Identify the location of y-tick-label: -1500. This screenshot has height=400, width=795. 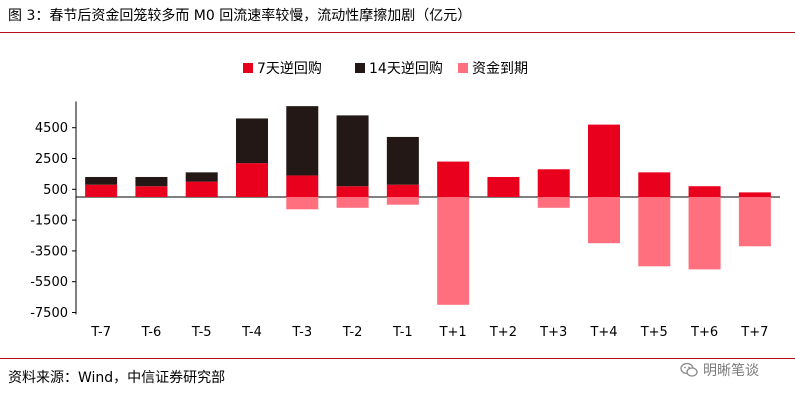
(49, 221).